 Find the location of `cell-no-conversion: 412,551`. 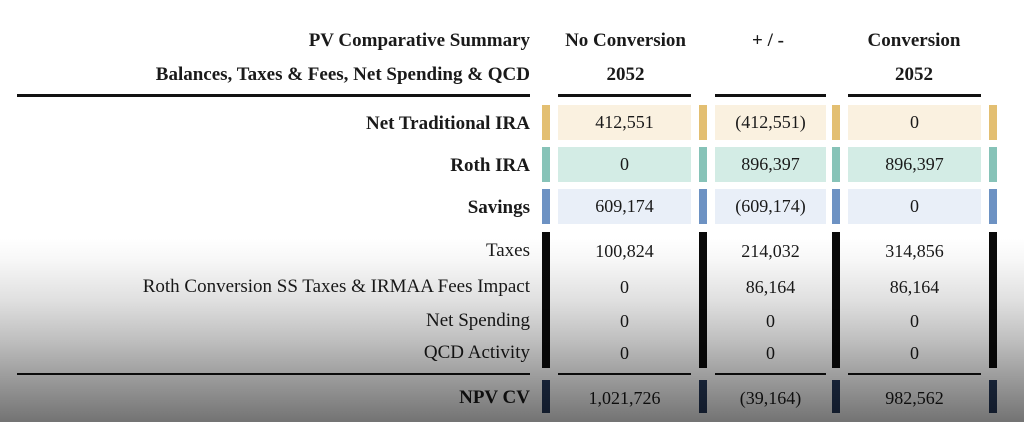

cell-no-conversion: 412,551 is located at coordinates (624, 122).